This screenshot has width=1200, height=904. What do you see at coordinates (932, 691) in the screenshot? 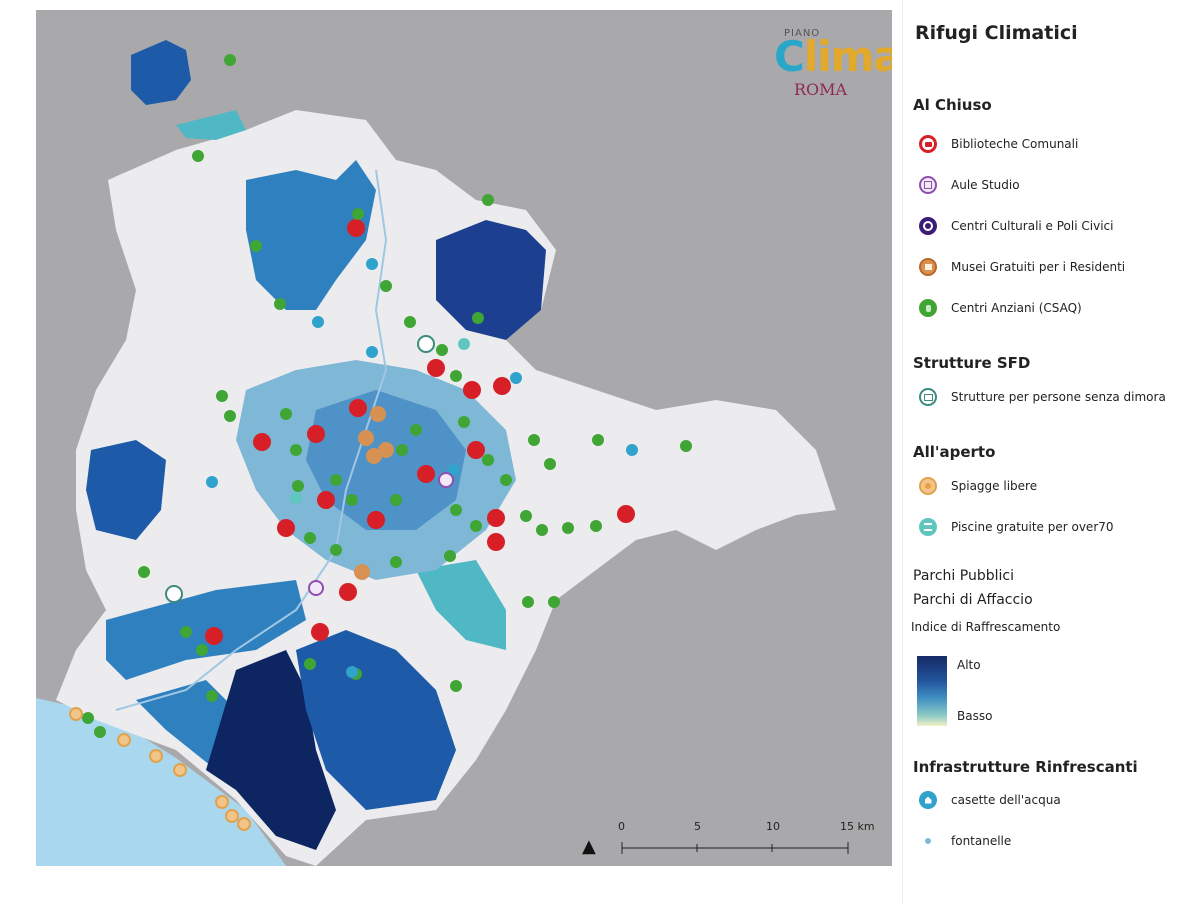
I see `cooling-index-gradient` at bounding box center [932, 691].